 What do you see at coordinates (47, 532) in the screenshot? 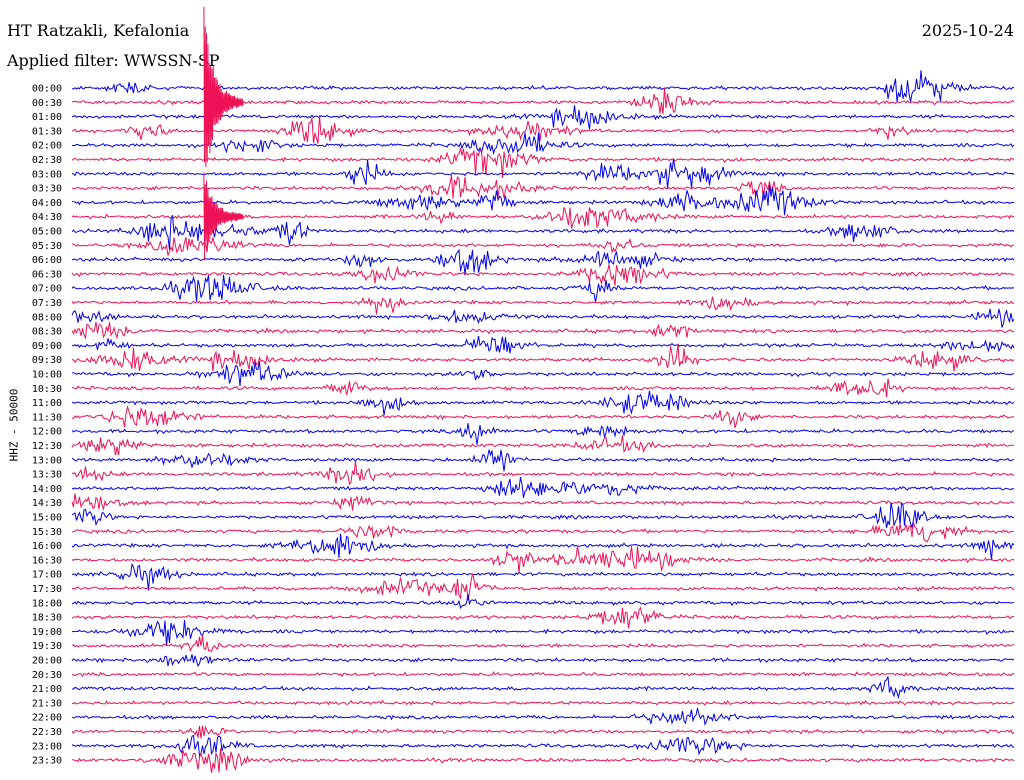
I see `time-label: 15:30` at bounding box center [47, 532].